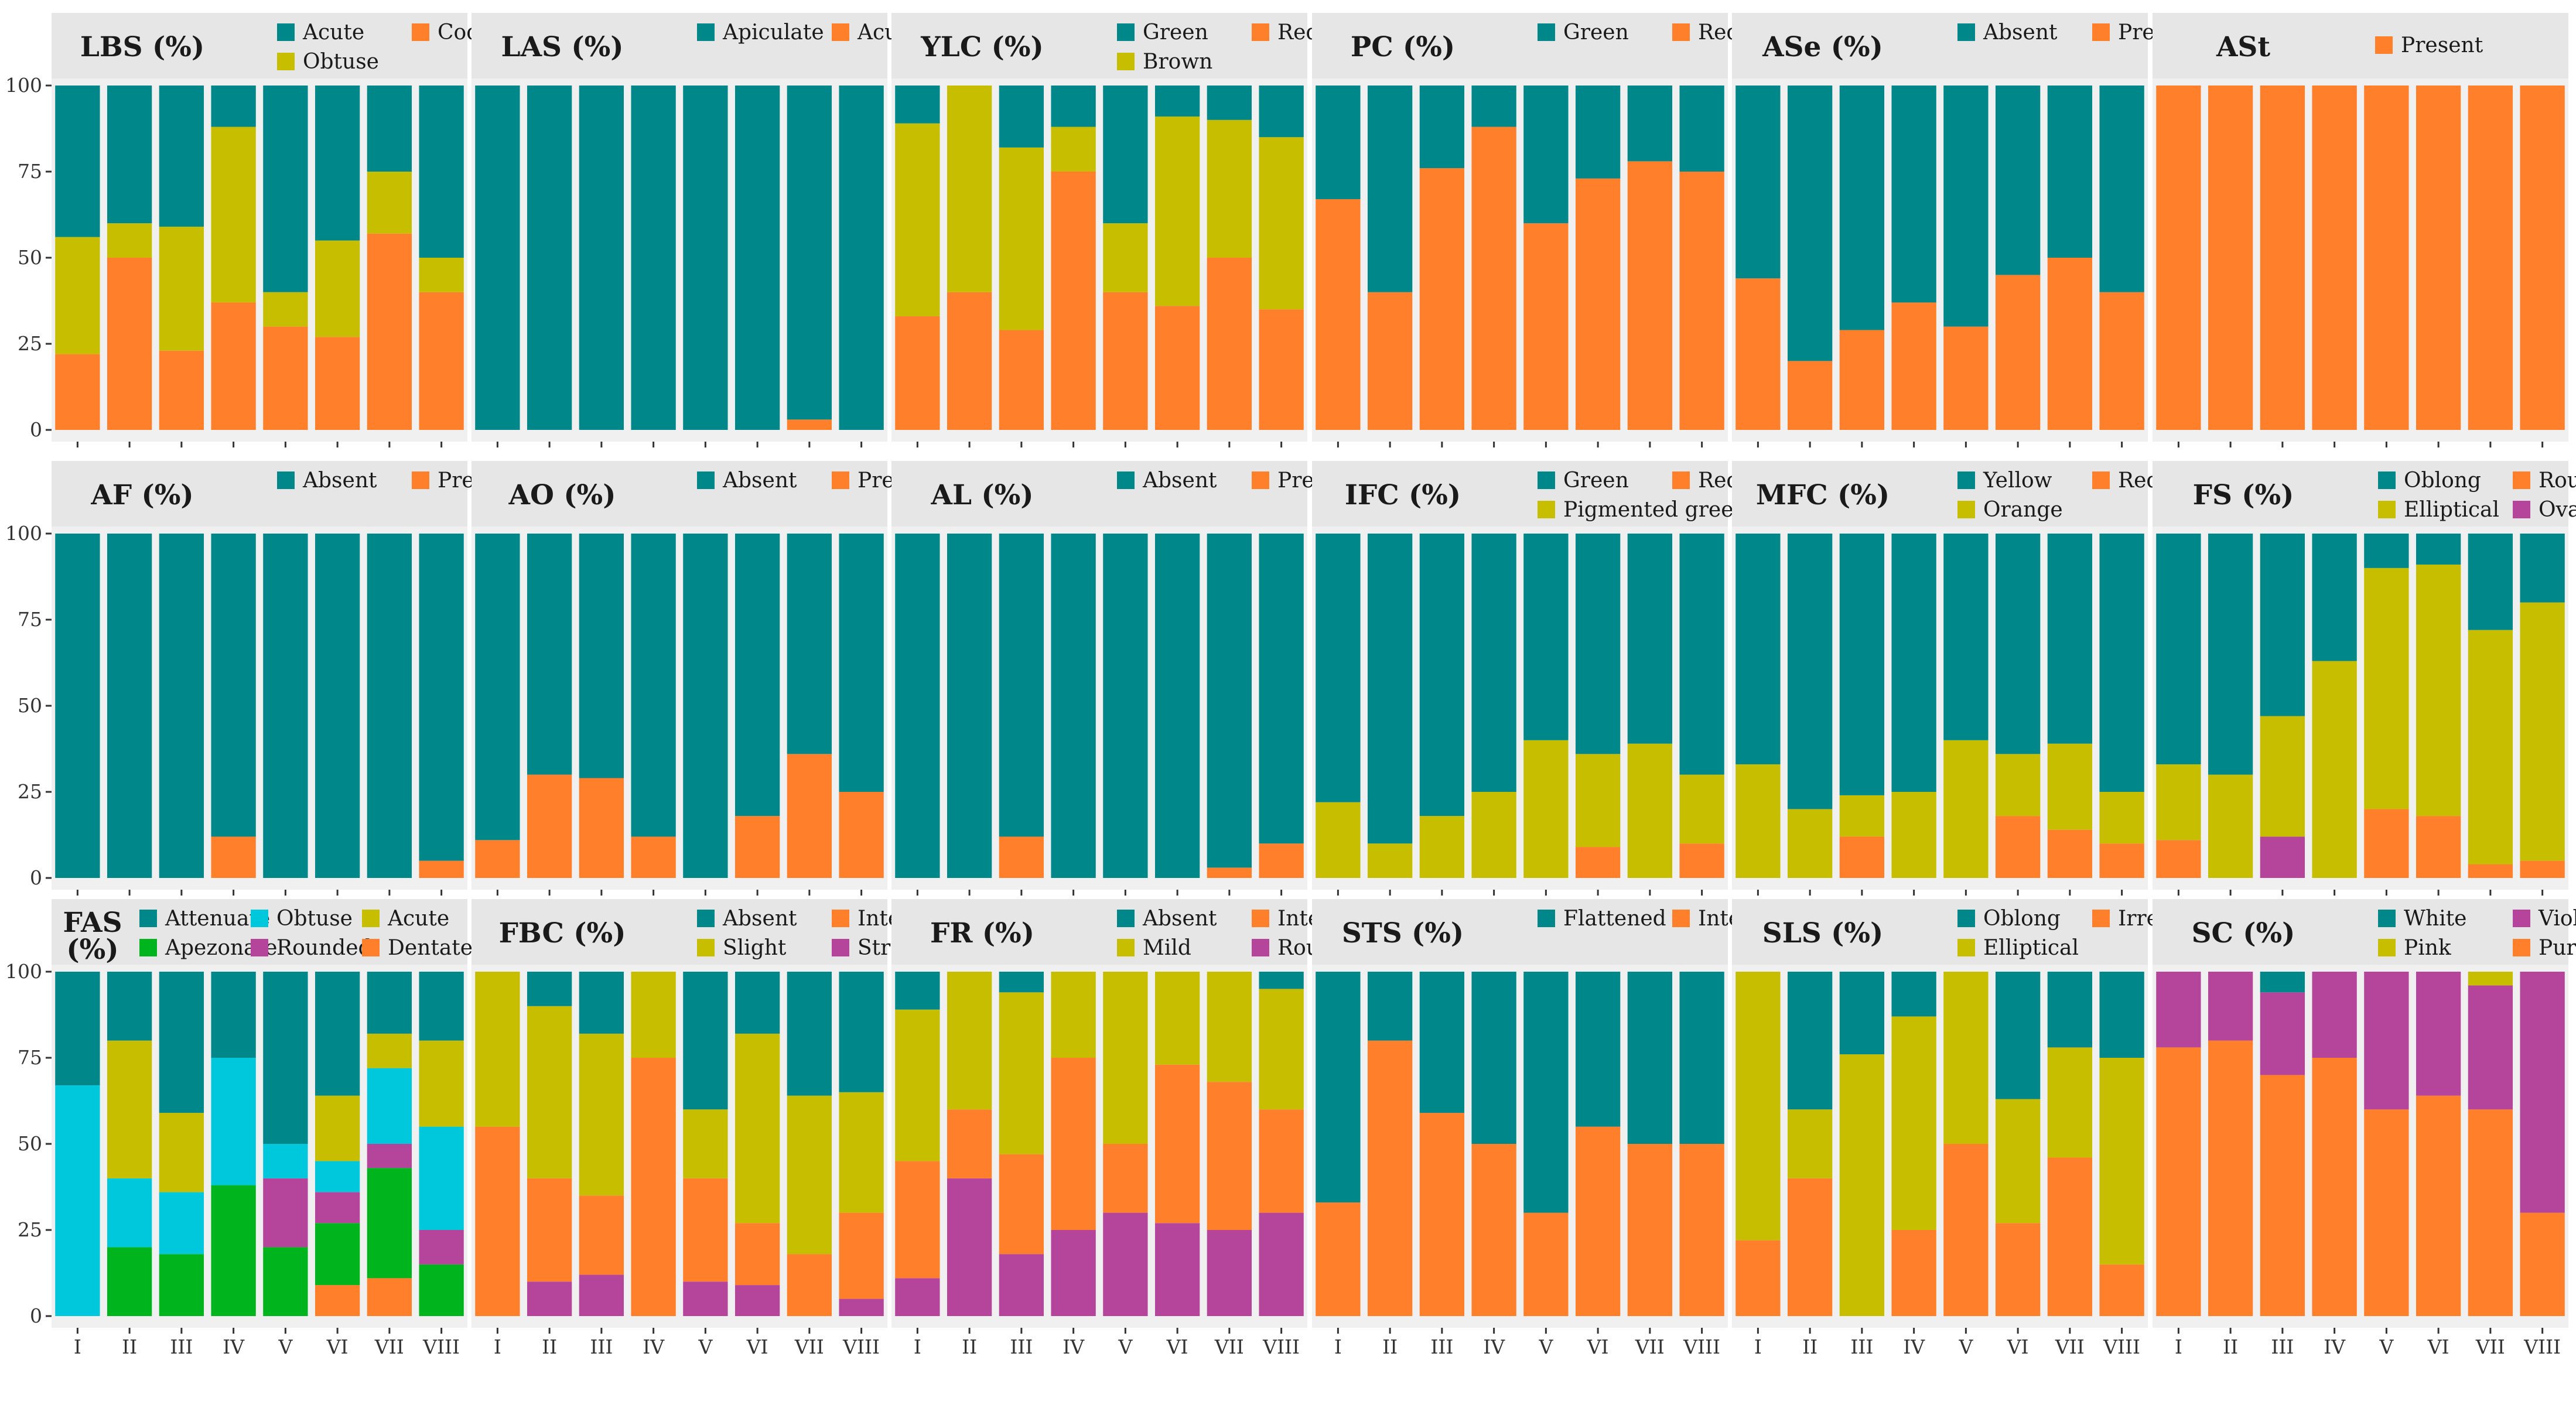 The width and height of the screenshot is (2576, 1401). Describe the element at coordinates (705, 706) in the screenshot. I see `bar-absent-v` at that location.